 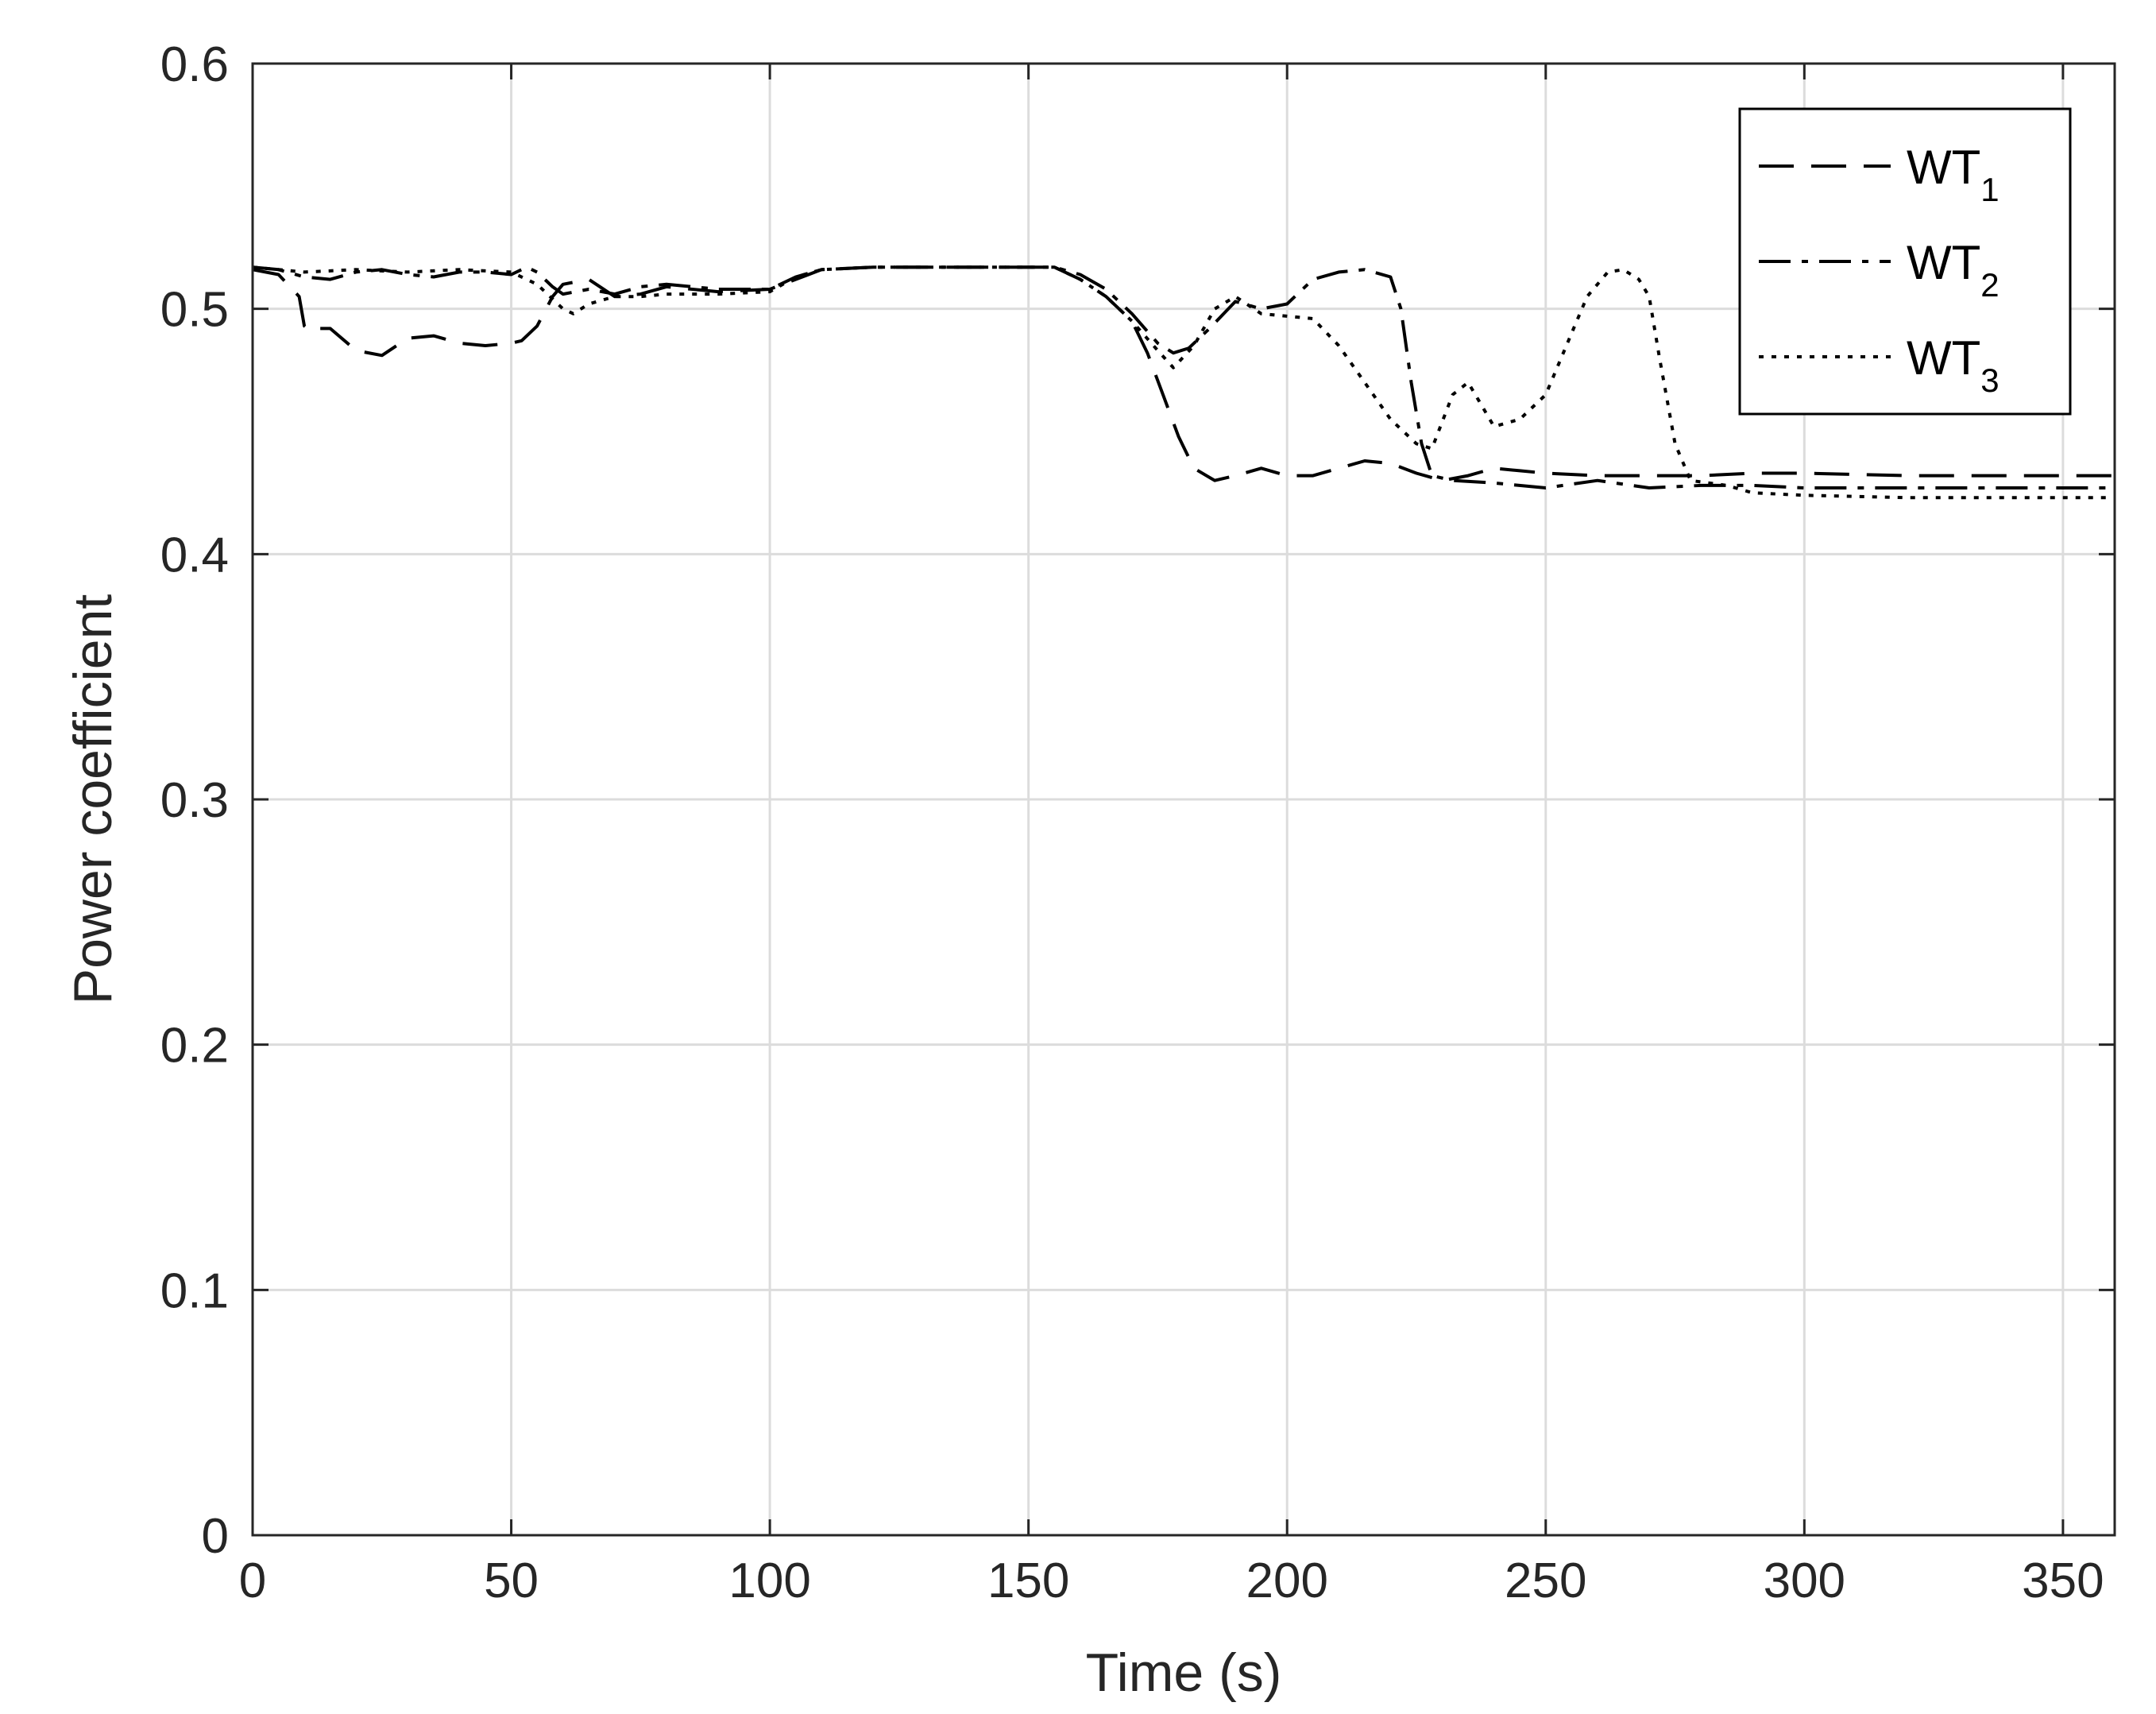 I want to click on y-tick-label: 0.2, so click(x=194, y=1046).